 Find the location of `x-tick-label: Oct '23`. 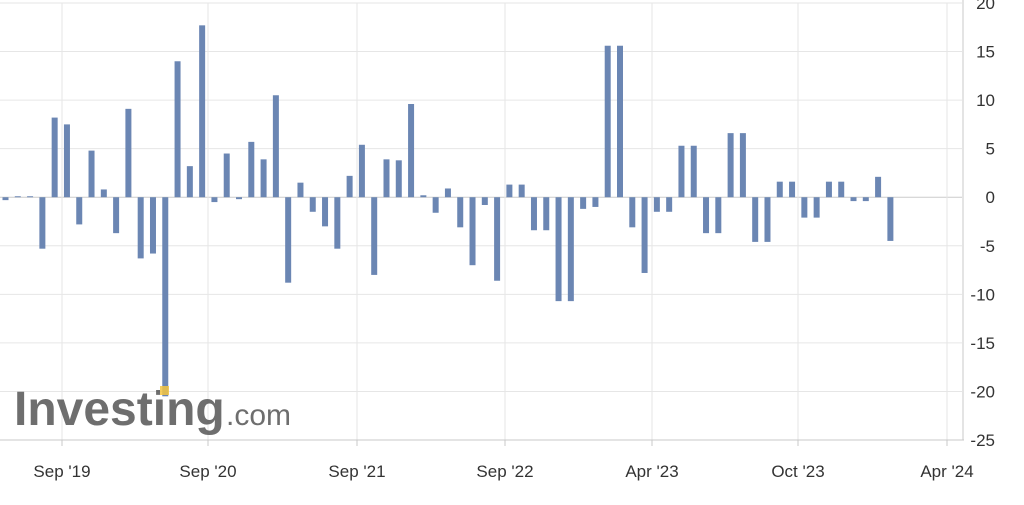

x-tick-label: Oct '23 is located at coordinates (797, 471).